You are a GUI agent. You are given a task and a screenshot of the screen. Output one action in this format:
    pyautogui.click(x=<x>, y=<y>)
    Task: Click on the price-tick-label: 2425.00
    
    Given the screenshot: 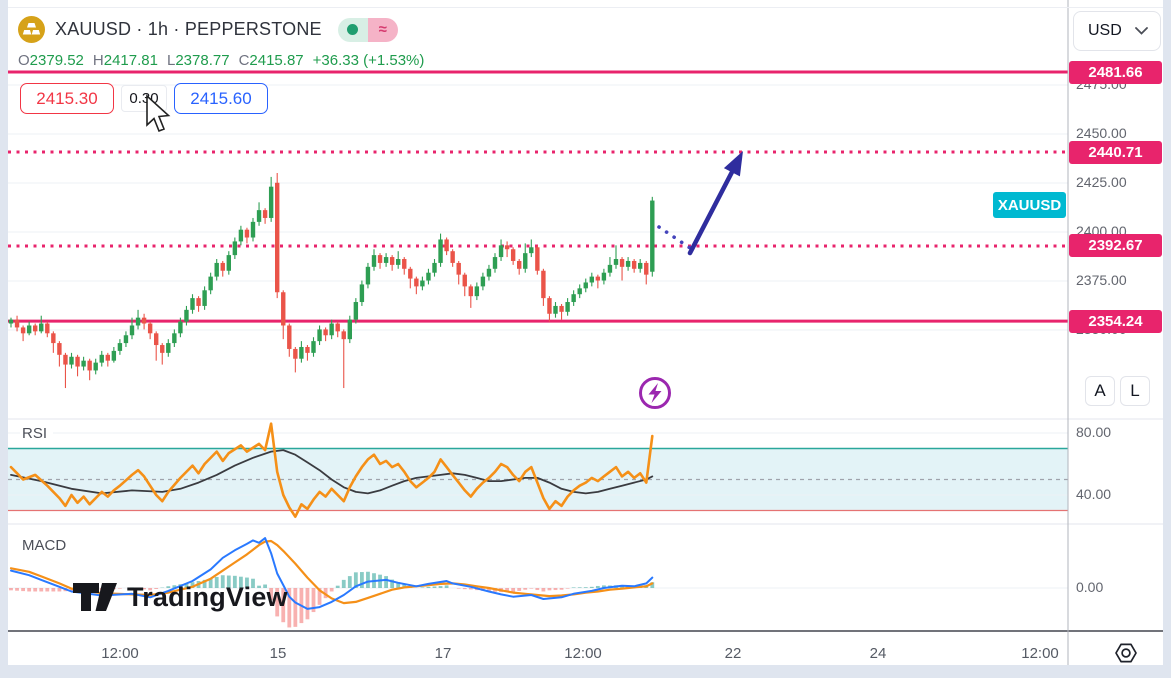 What is the action you would take?
    pyautogui.click(x=1101, y=182)
    